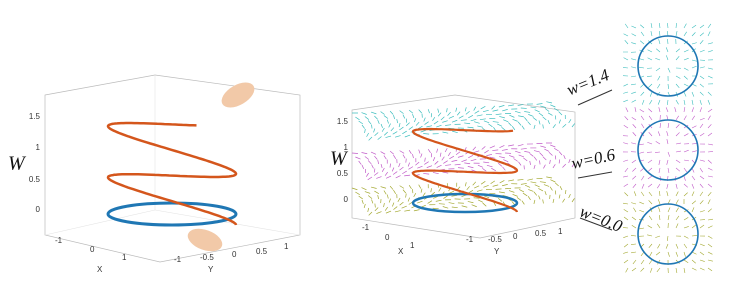 The image size is (735, 300). Describe the element at coordinates (172, 173) in the screenshot. I see `helix-curve` at that location.